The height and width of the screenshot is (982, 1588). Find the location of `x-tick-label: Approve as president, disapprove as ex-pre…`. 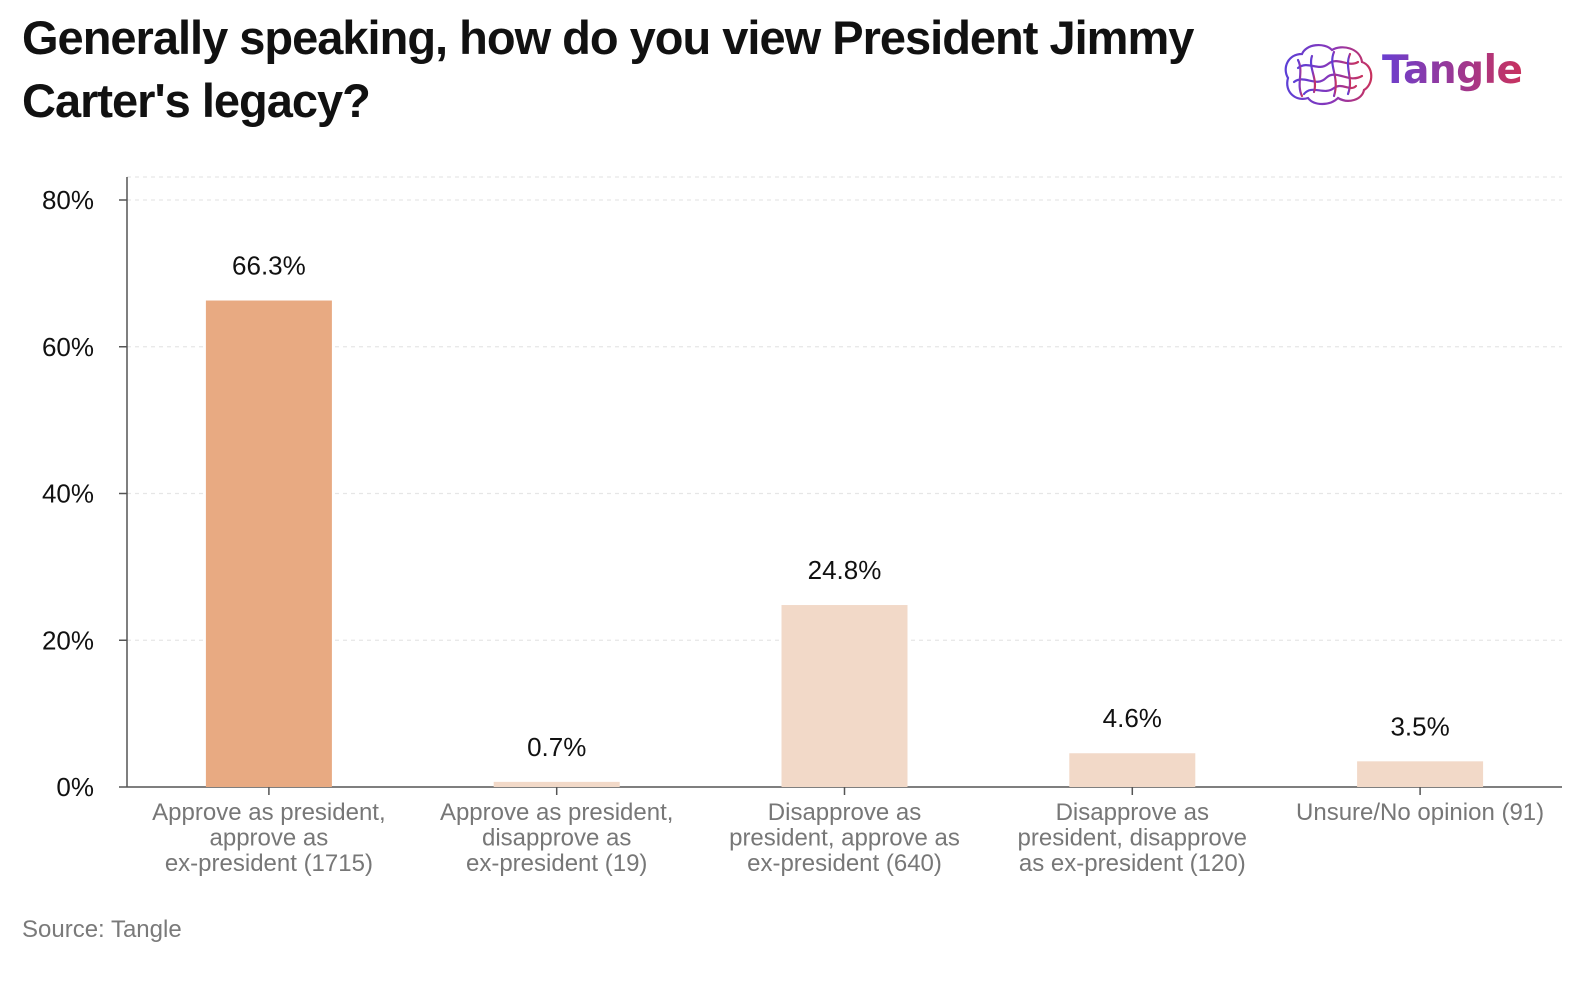

x-tick-label: Approve as president, disapprove as ex-pre… is located at coordinates (556, 838).